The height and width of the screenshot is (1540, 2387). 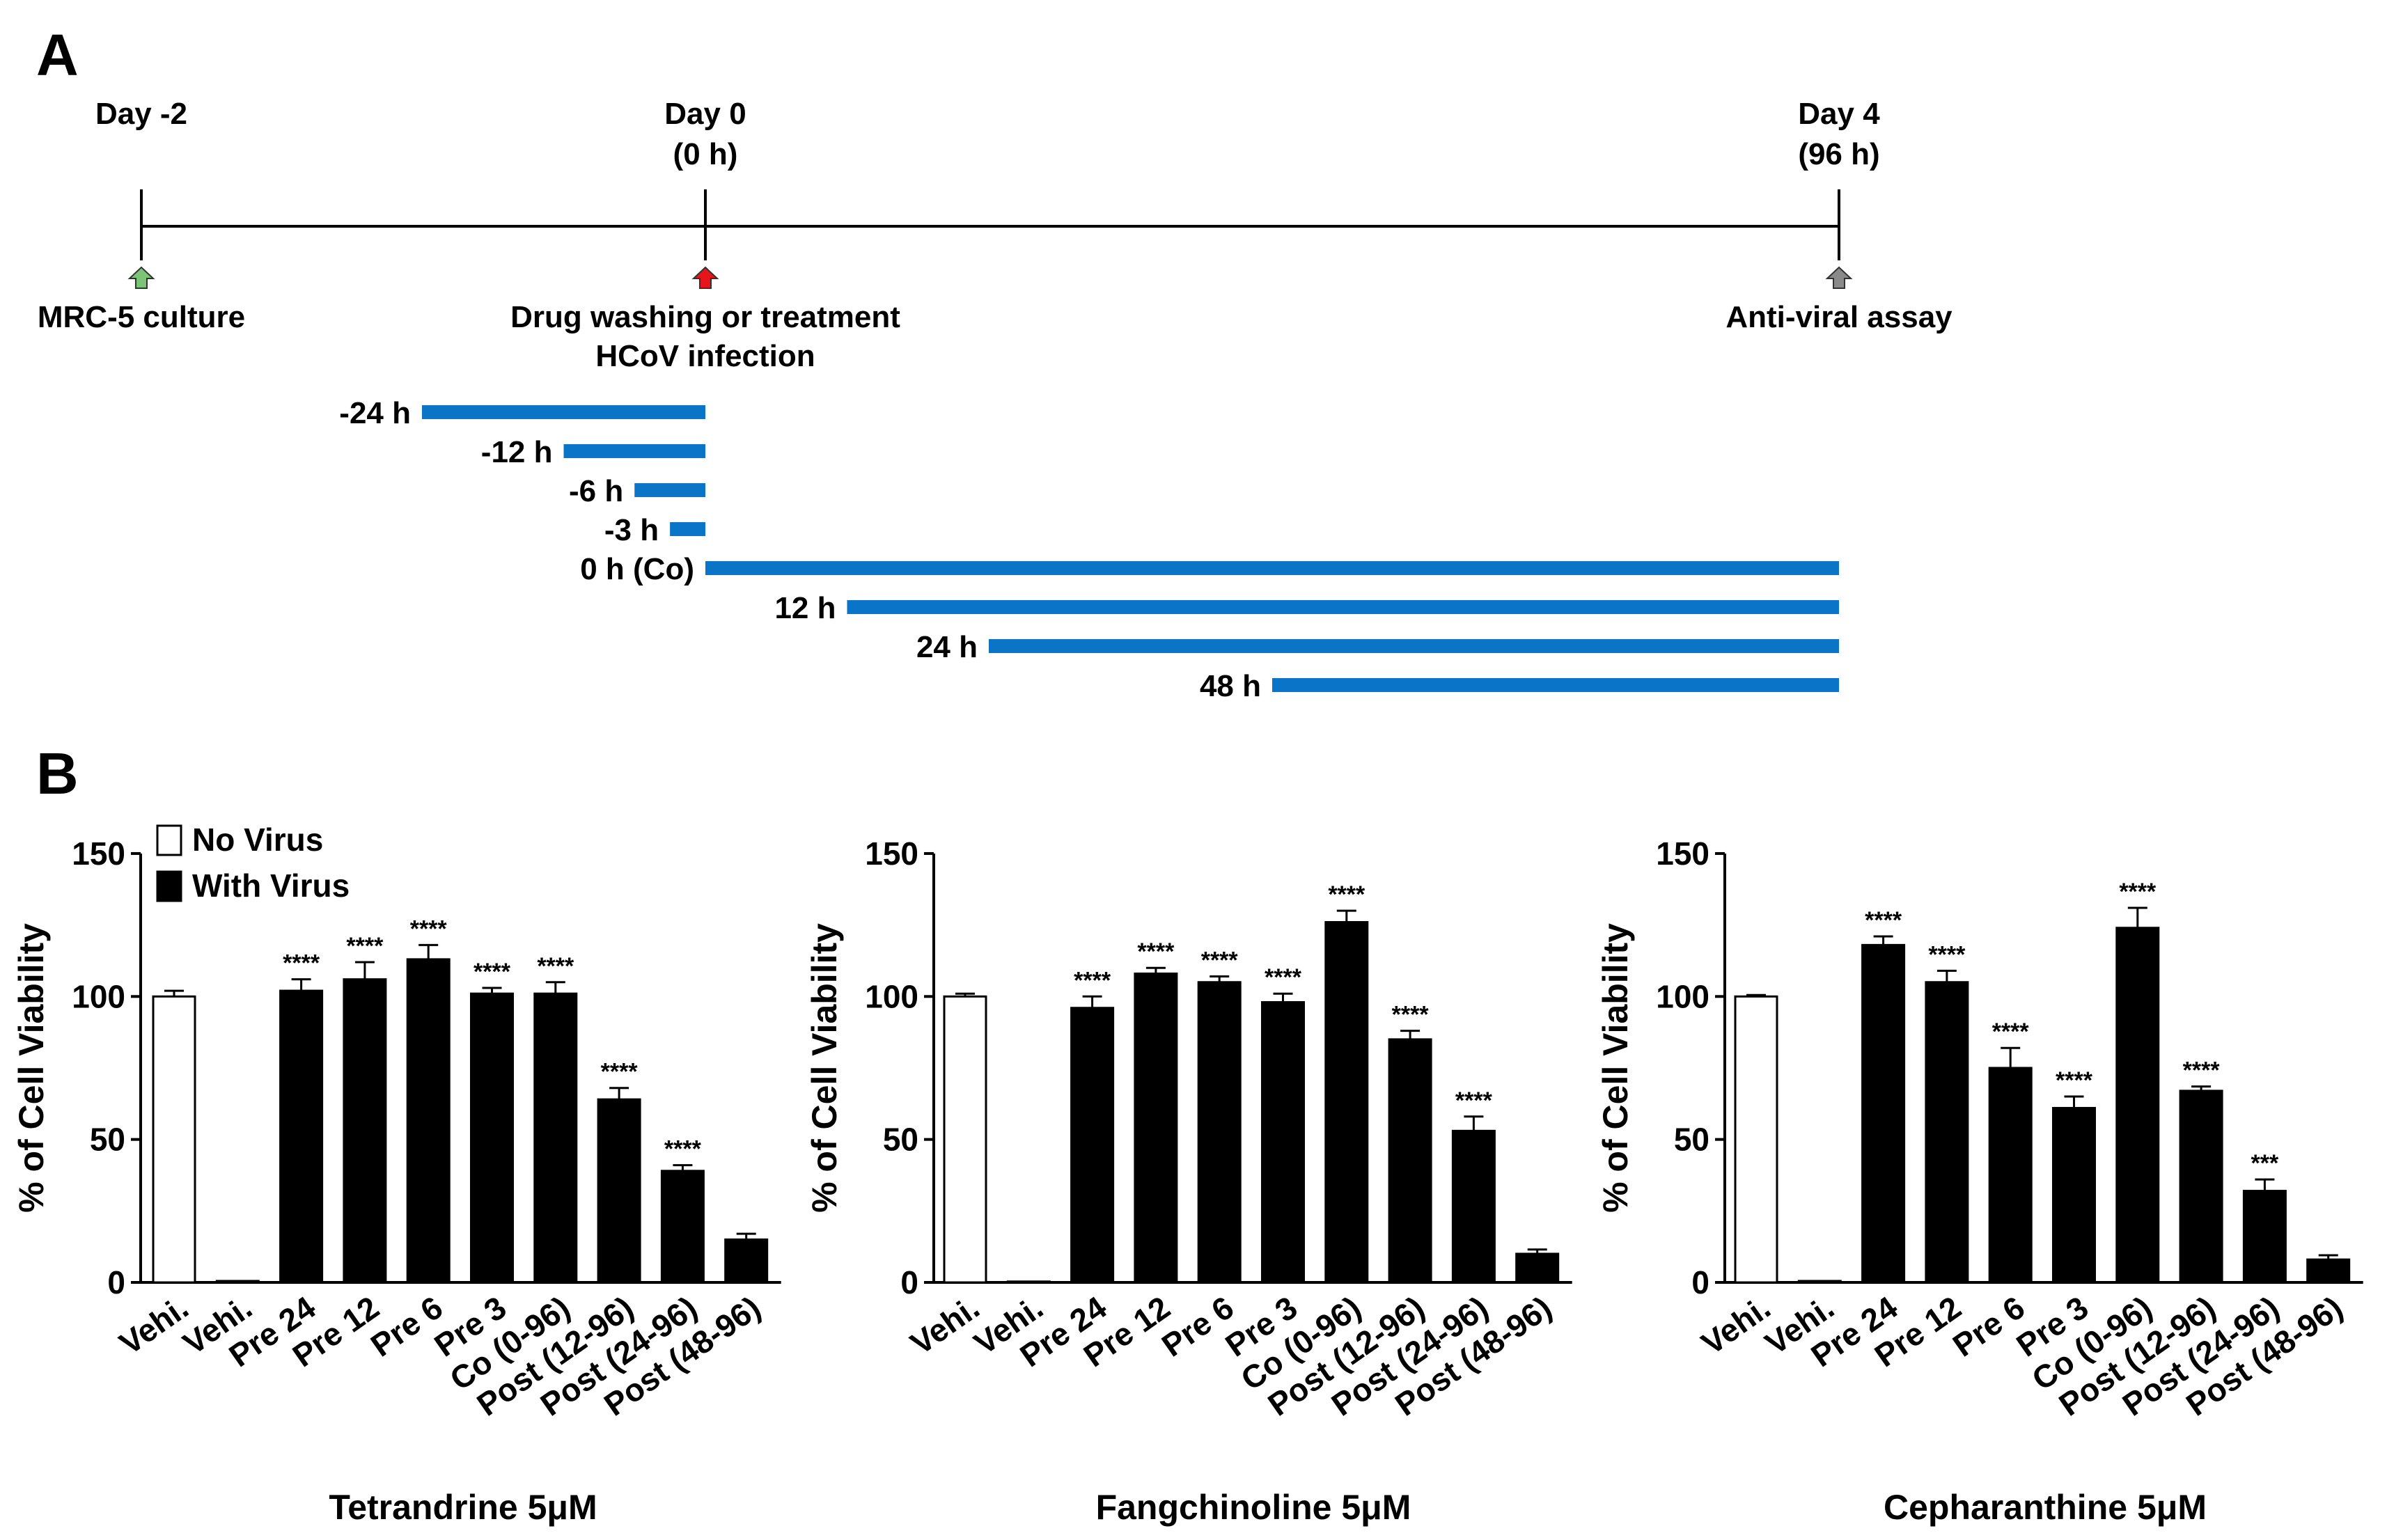 What do you see at coordinates (57, 55) in the screenshot?
I see `panel-label-a: A` at bounding box center [57, 55].